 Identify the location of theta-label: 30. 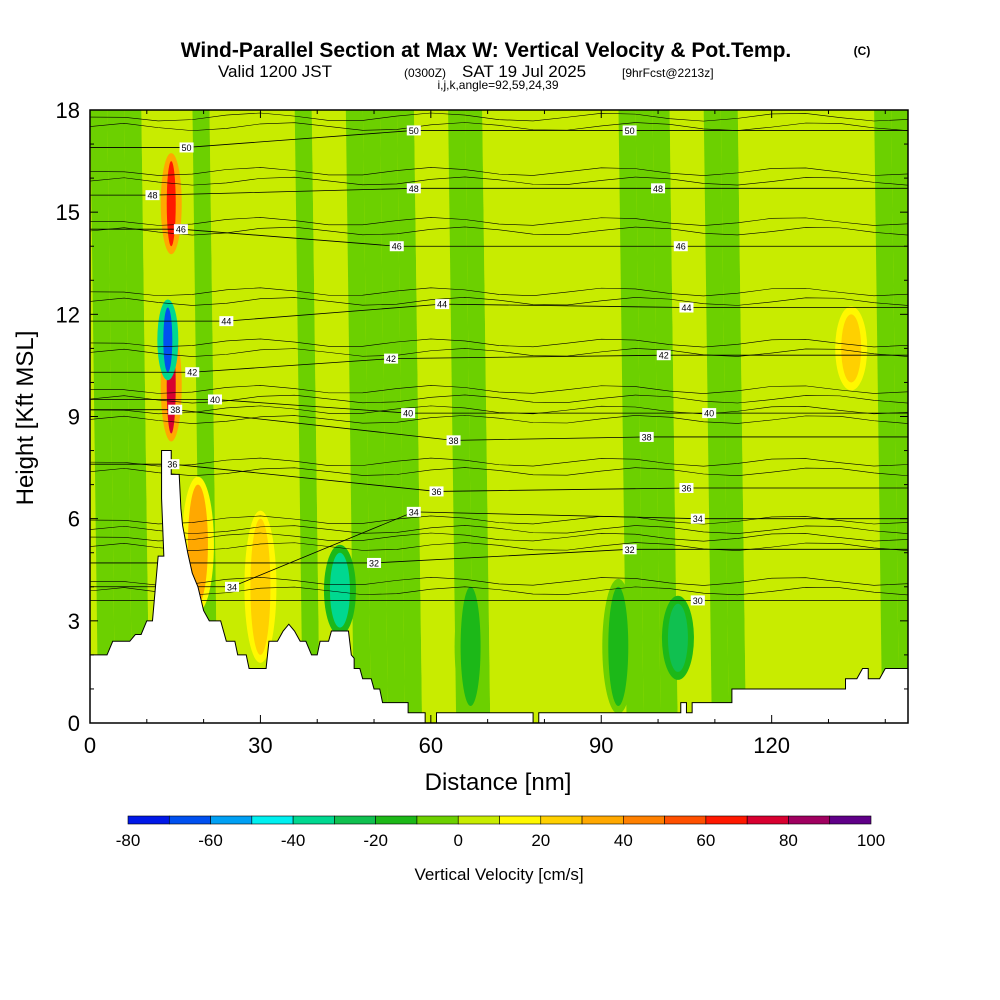
(697, 600).